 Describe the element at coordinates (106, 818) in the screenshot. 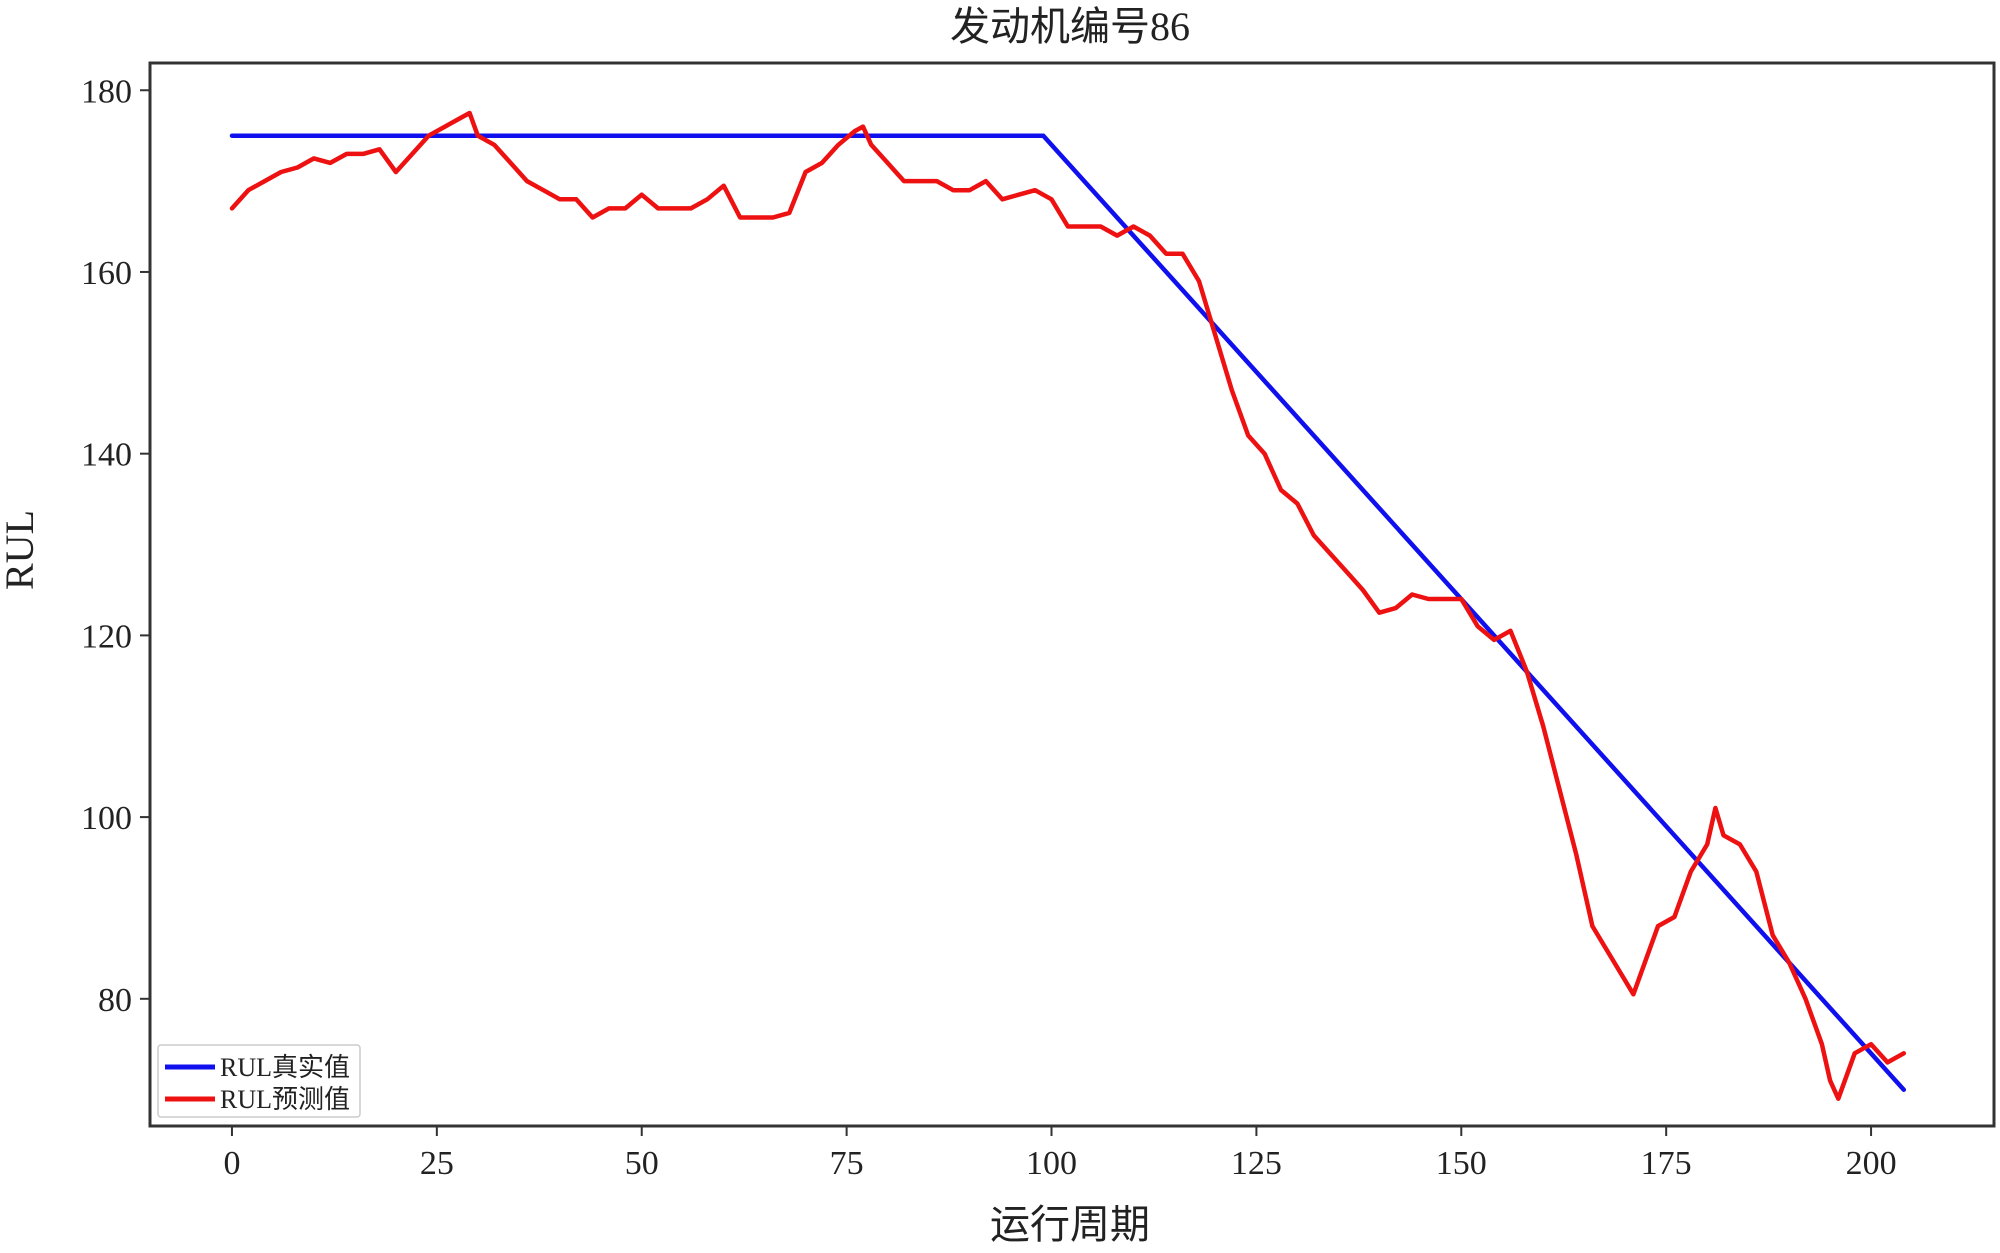

I see `y-tick-label: 100` at that location.